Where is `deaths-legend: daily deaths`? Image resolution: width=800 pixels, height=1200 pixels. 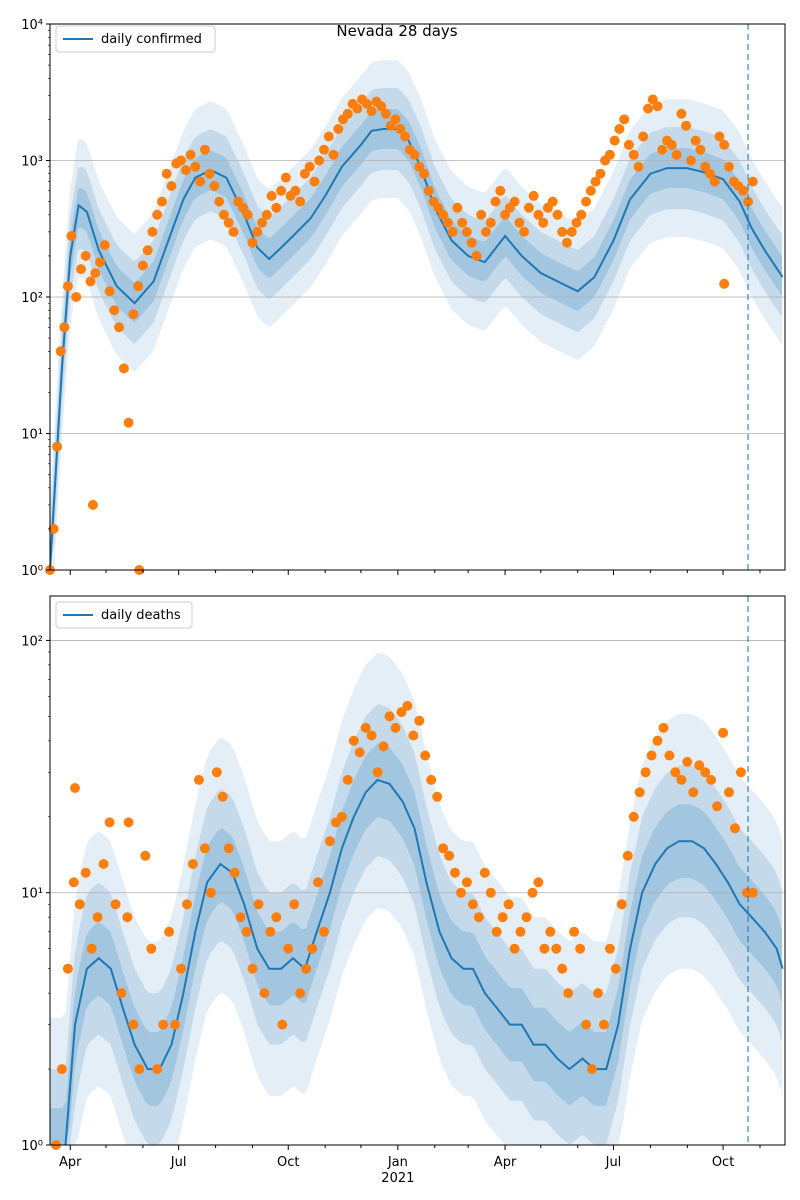 deaths-legend: daily deaths is located at coordinates (124, 615).